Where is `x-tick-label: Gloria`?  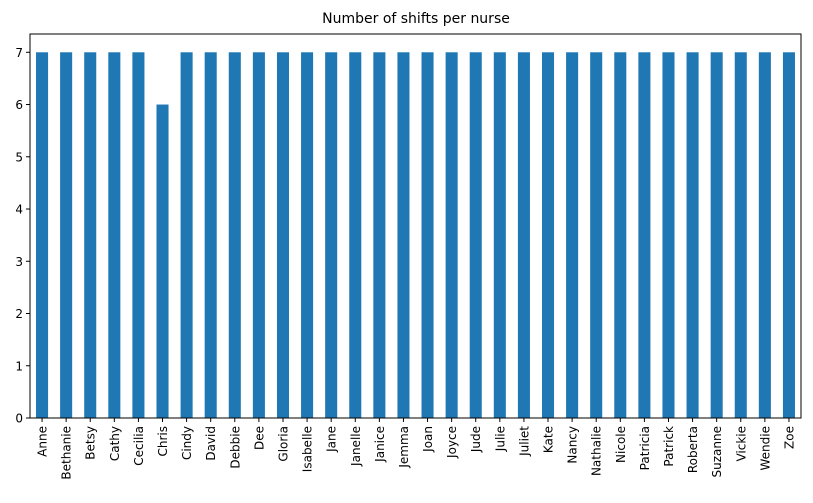
x-tick-label: Gloria is located at coordinates (283, 444).